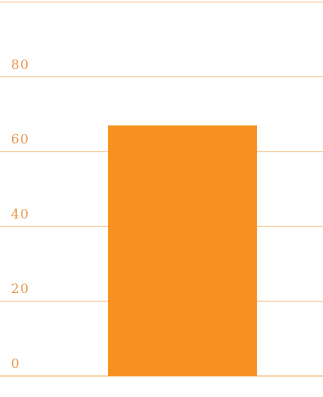 The height and width of the screenshot is (397, 323). Describe the element at coordinates (20, 140) in the screenshot. I see `y-tick-label-60: 60` at that location.